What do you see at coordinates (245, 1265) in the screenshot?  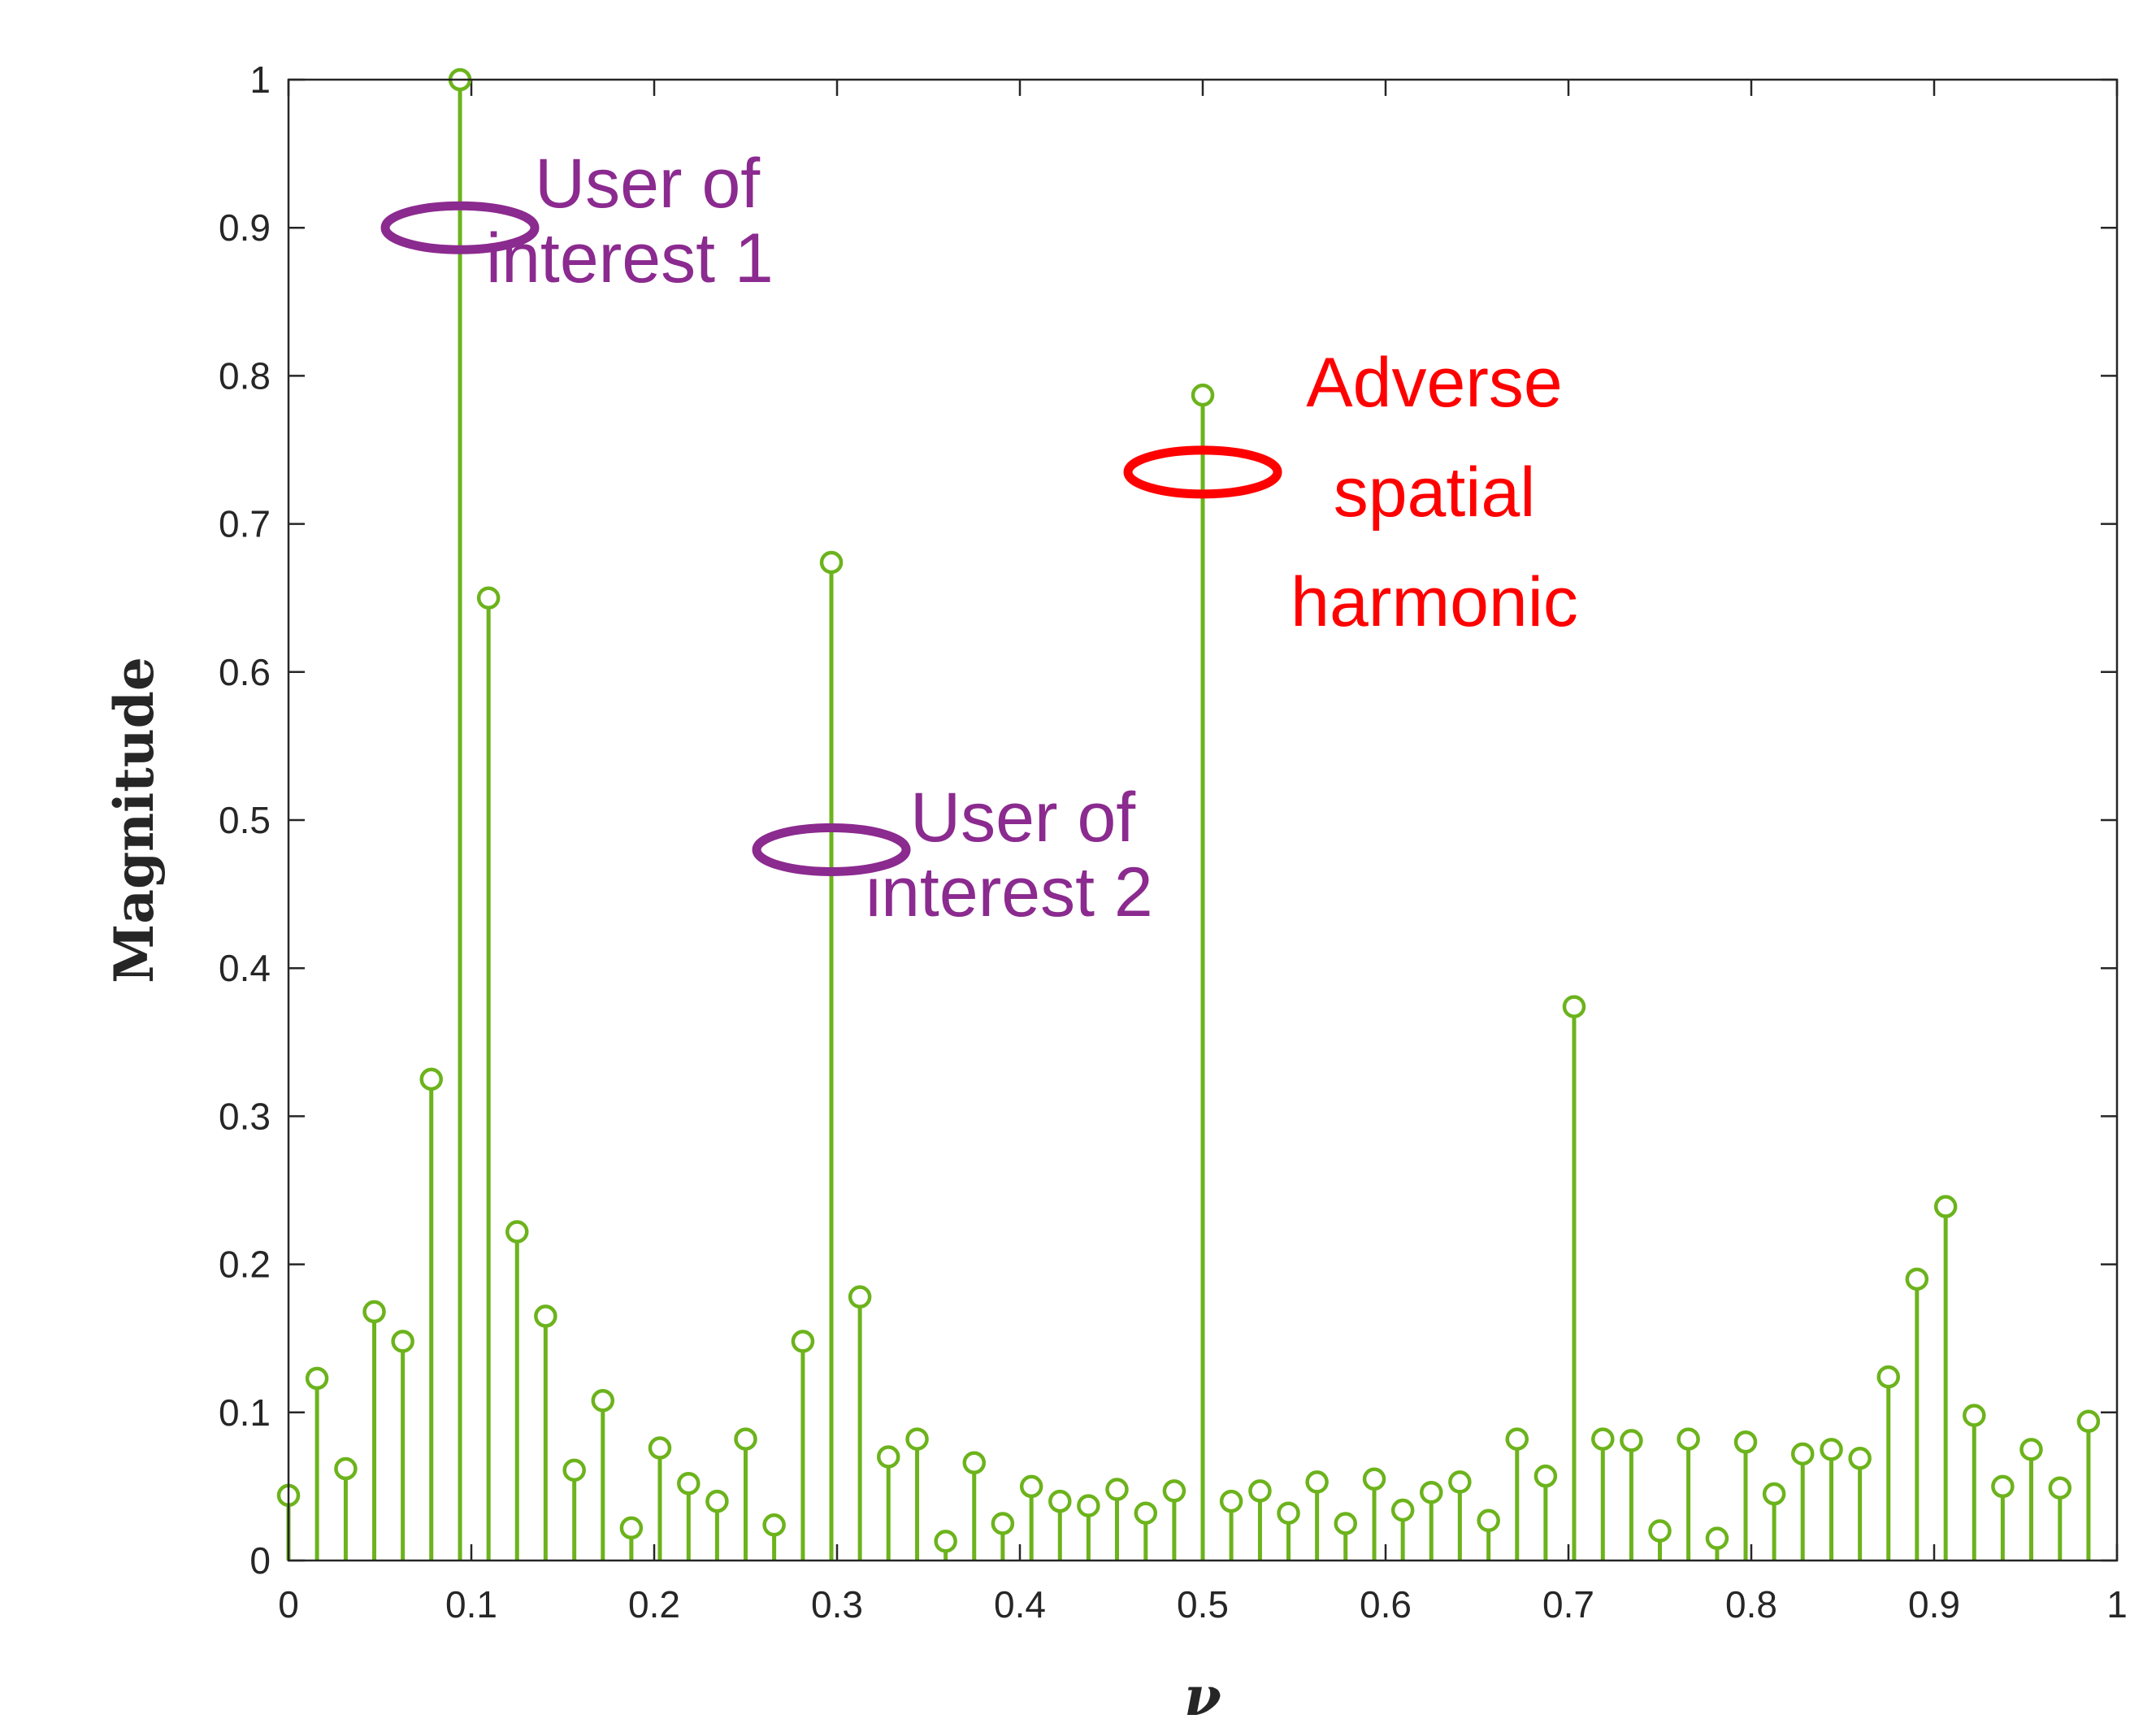 I see `y-tick-label: 0.2` at bounding box center [245, 1265].